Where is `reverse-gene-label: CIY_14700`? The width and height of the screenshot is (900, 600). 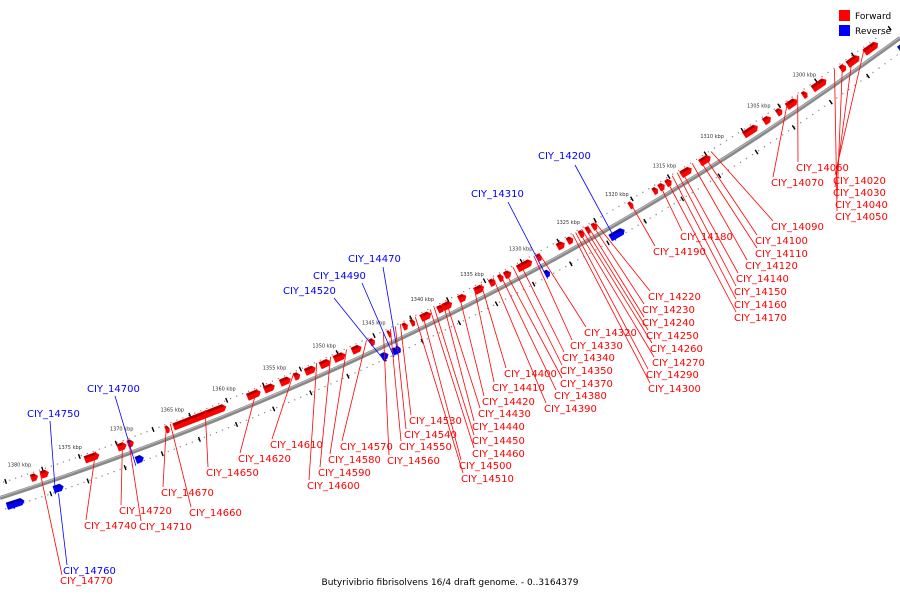 reverse-gene-label: CIY_14700 is located at coordinates (113, 389).